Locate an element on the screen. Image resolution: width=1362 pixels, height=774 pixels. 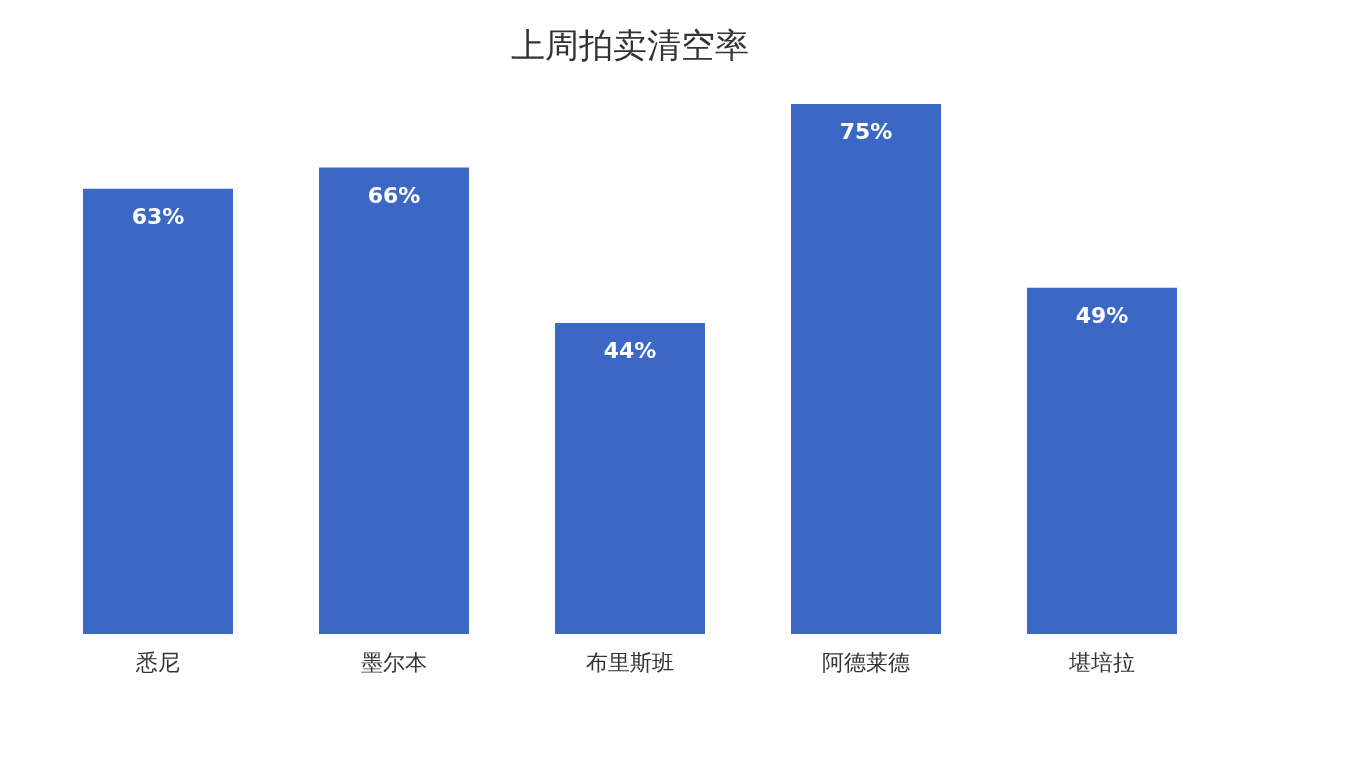
data-label: 63% is located at coordinates (158, 216).